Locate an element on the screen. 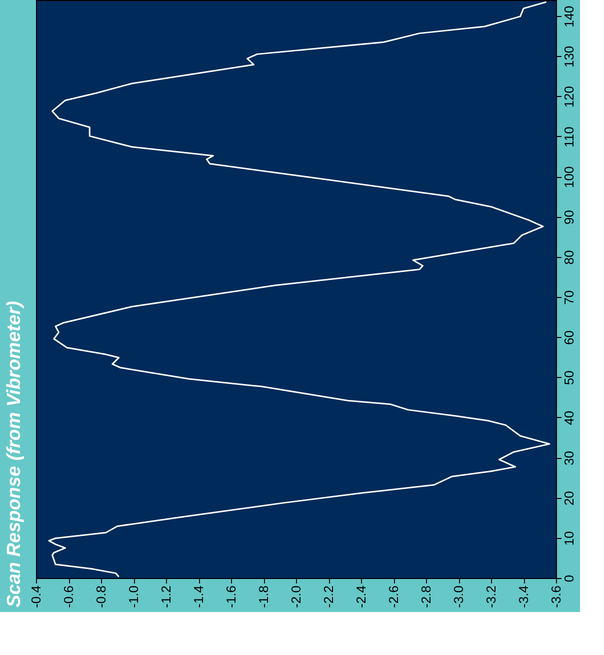 This screenshot has width=604, height=655. y-tick-label: 50 is located at coordinates (569, 378).